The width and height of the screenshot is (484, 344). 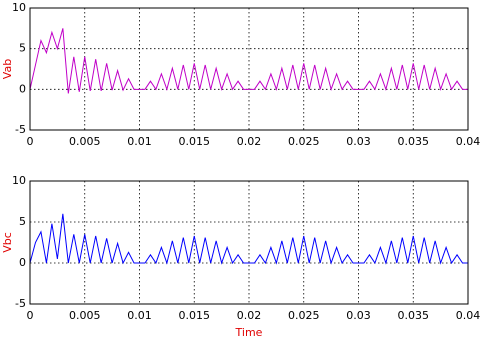 I want to click on x-axis-title: Time, so click(x=249, y=332).